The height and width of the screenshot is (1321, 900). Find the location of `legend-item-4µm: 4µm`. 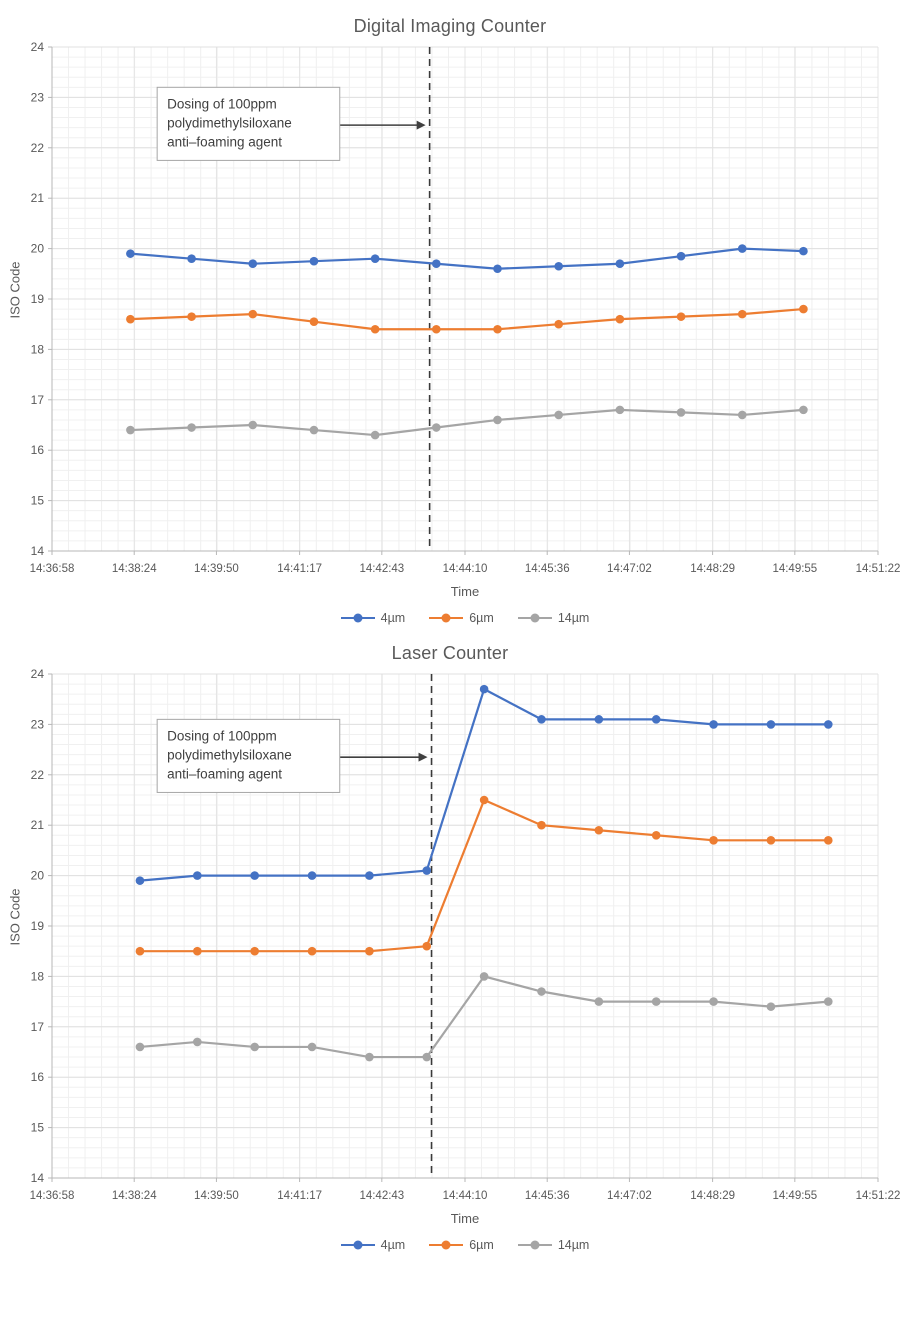

legend-item-4µm: 4µm is located at coordinates (372, 1245).